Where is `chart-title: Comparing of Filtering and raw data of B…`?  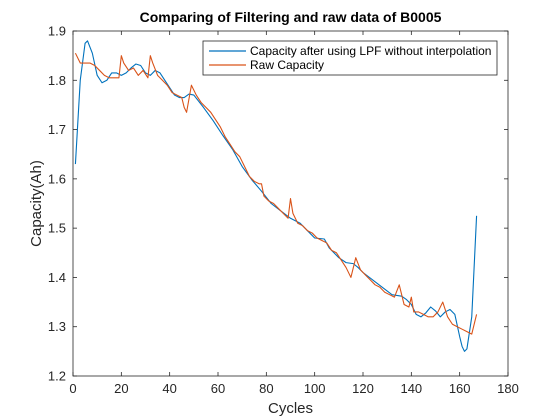 chart-title: Comparing of Filtering and raw data of B… is located at coordinates (291, 17).